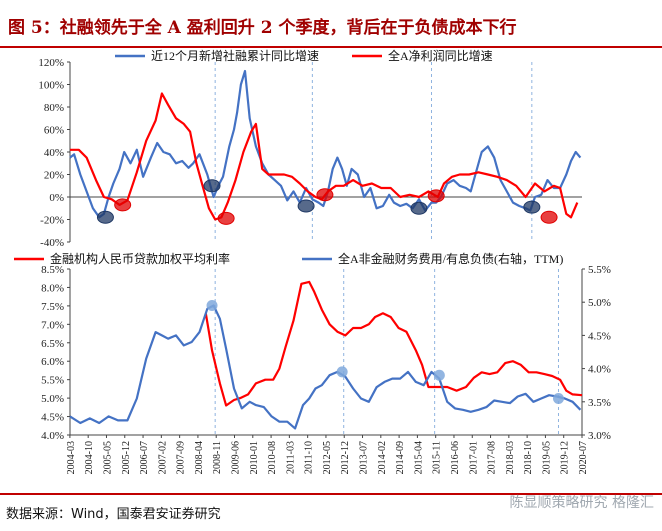 The width and height of the screenshot is (662, 531). I want to click on y-tick-label-right: 4.5%, so click(599, 336).